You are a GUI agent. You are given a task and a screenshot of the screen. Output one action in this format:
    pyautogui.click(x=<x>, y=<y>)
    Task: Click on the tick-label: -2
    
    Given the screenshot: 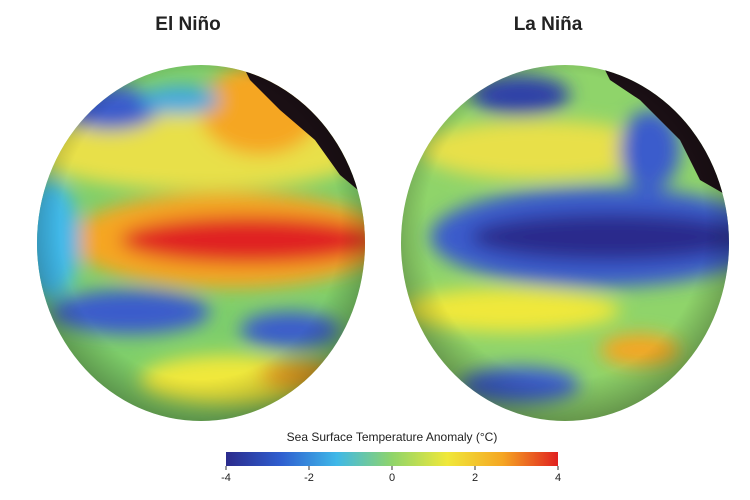 What is the action you would take?
    pyautogui.click(x=309, y=478)
    